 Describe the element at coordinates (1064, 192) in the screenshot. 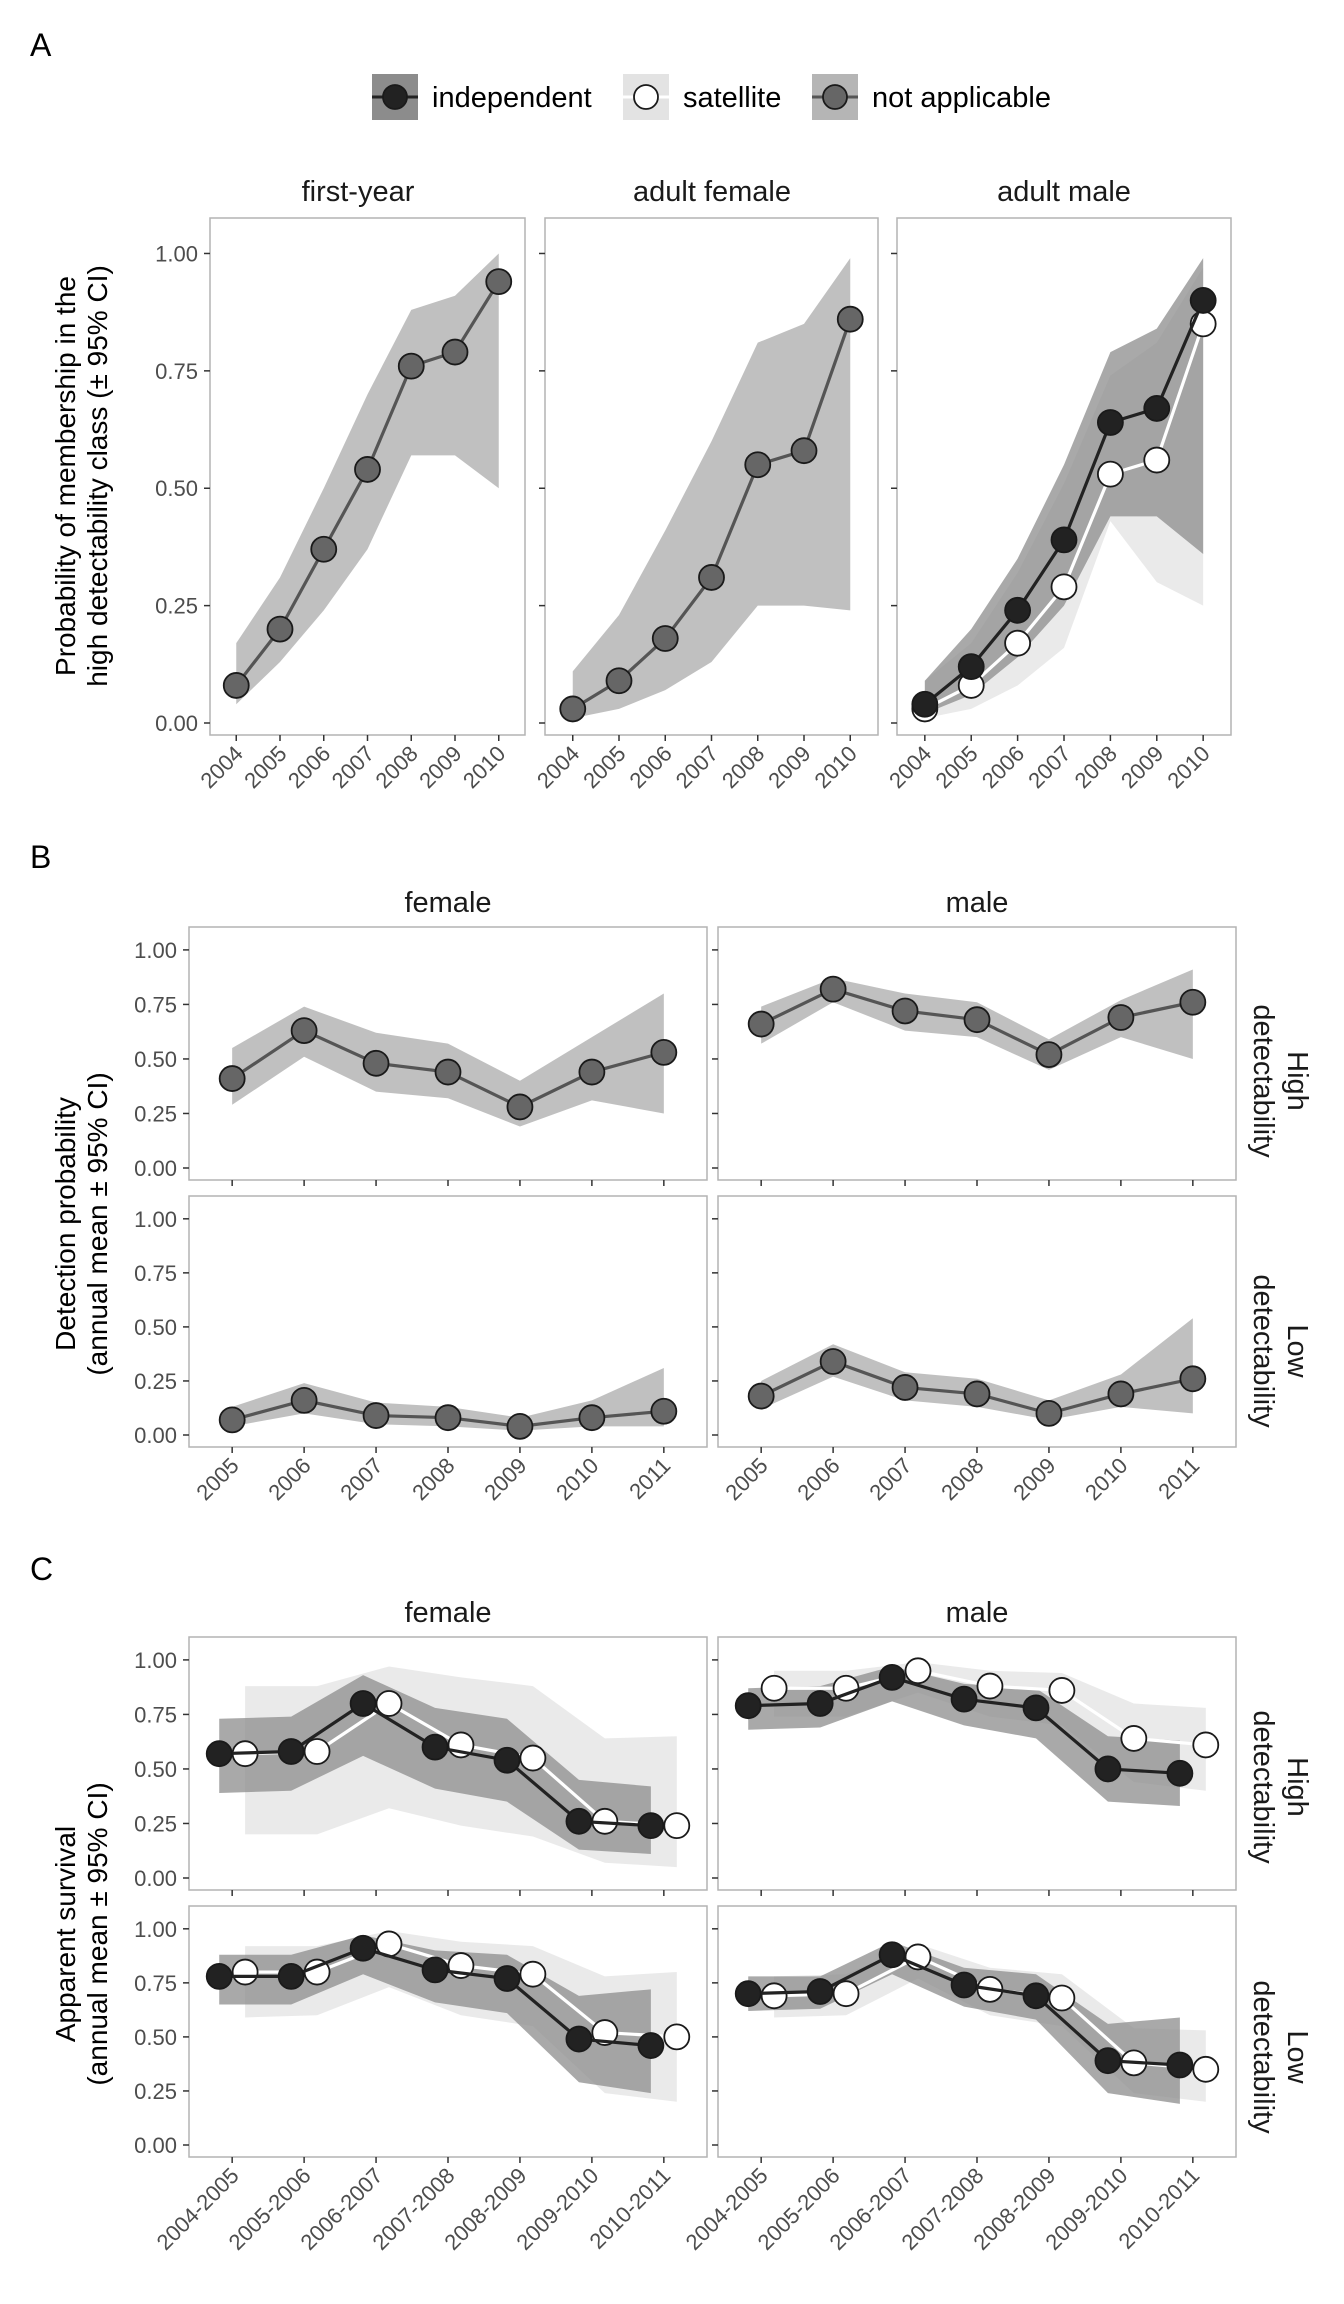

I see `panel-a-strip-adult-male: adult male` at that location.